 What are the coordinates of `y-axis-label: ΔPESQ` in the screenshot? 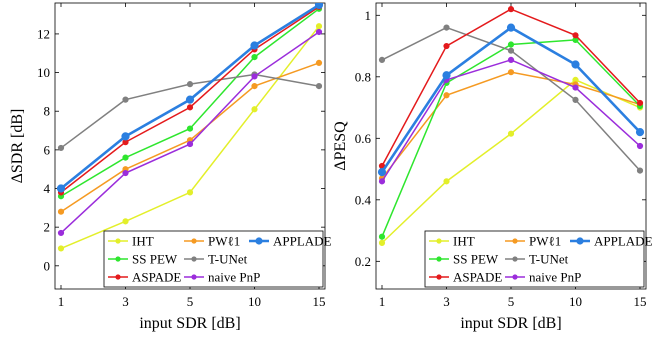 It's located at (340, 146).